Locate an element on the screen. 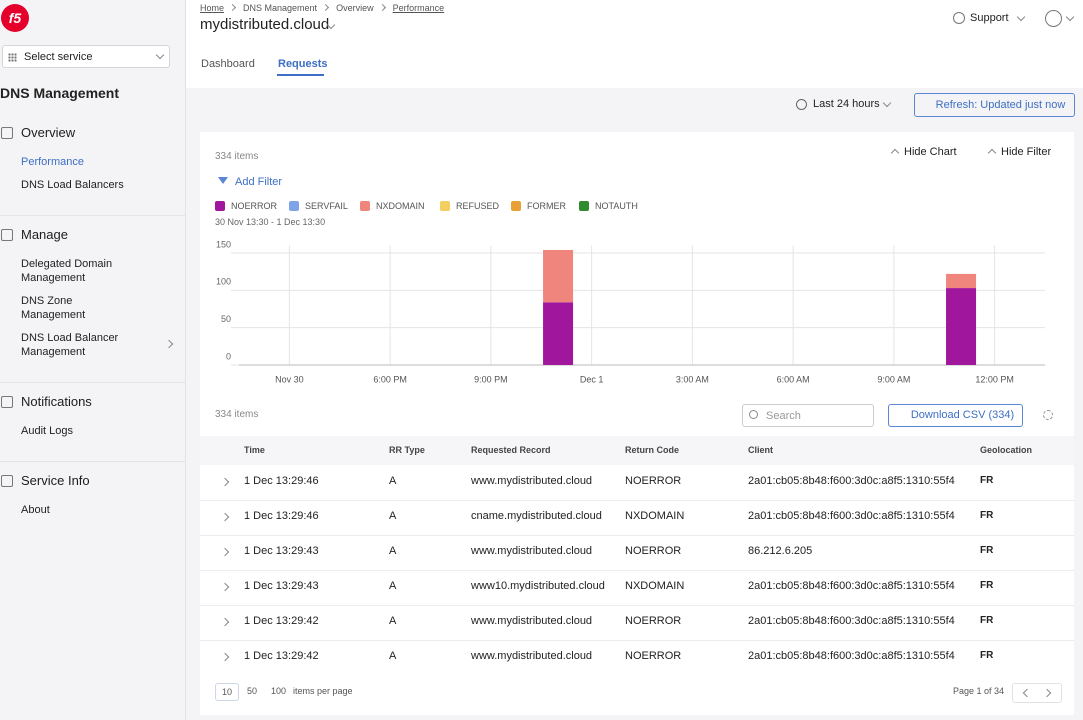  crumb: Home is located at coordinates (212, 8).